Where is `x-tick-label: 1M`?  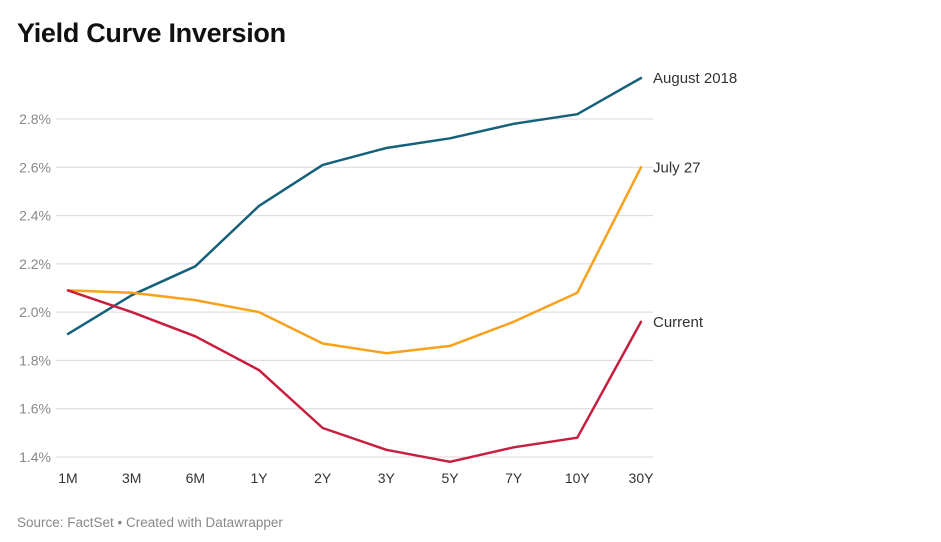
x-tick-label: 1M is located at coordinates (67, 478).